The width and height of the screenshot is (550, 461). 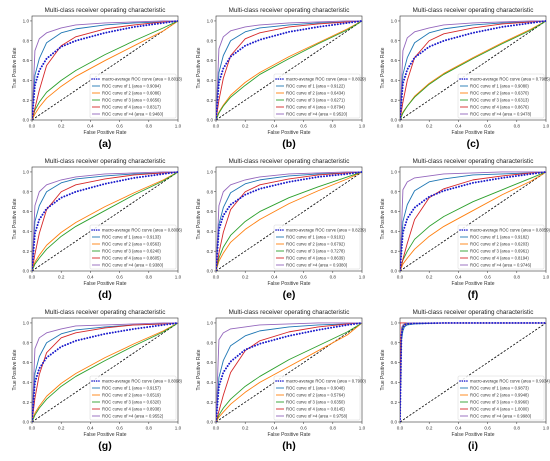 I want to click on legend-entry: ROC curve of 1 (area = 0.9080), so click(x=499, y=86).